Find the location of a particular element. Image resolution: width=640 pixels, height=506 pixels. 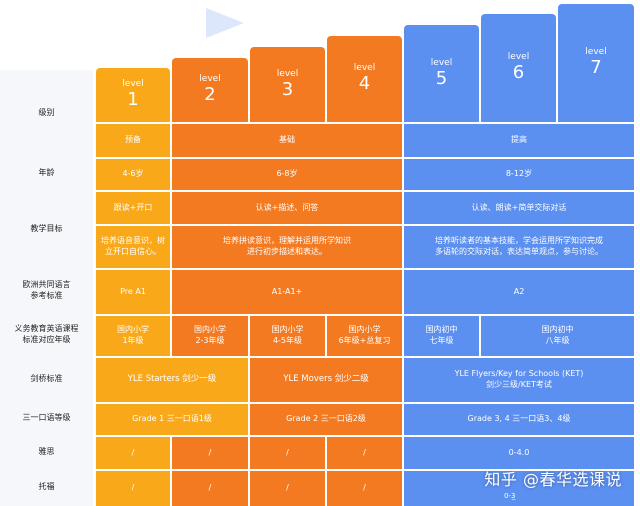

ielts-level-2: / is located at coordinates (210, 453).